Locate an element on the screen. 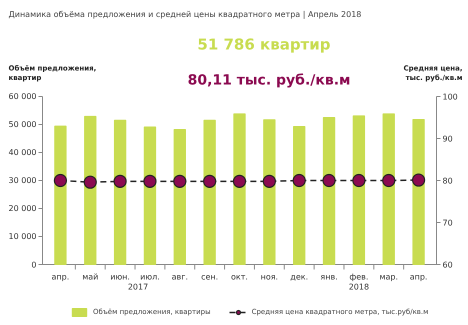  y2-tick-label: 90 is located at coordinates (447, 139).